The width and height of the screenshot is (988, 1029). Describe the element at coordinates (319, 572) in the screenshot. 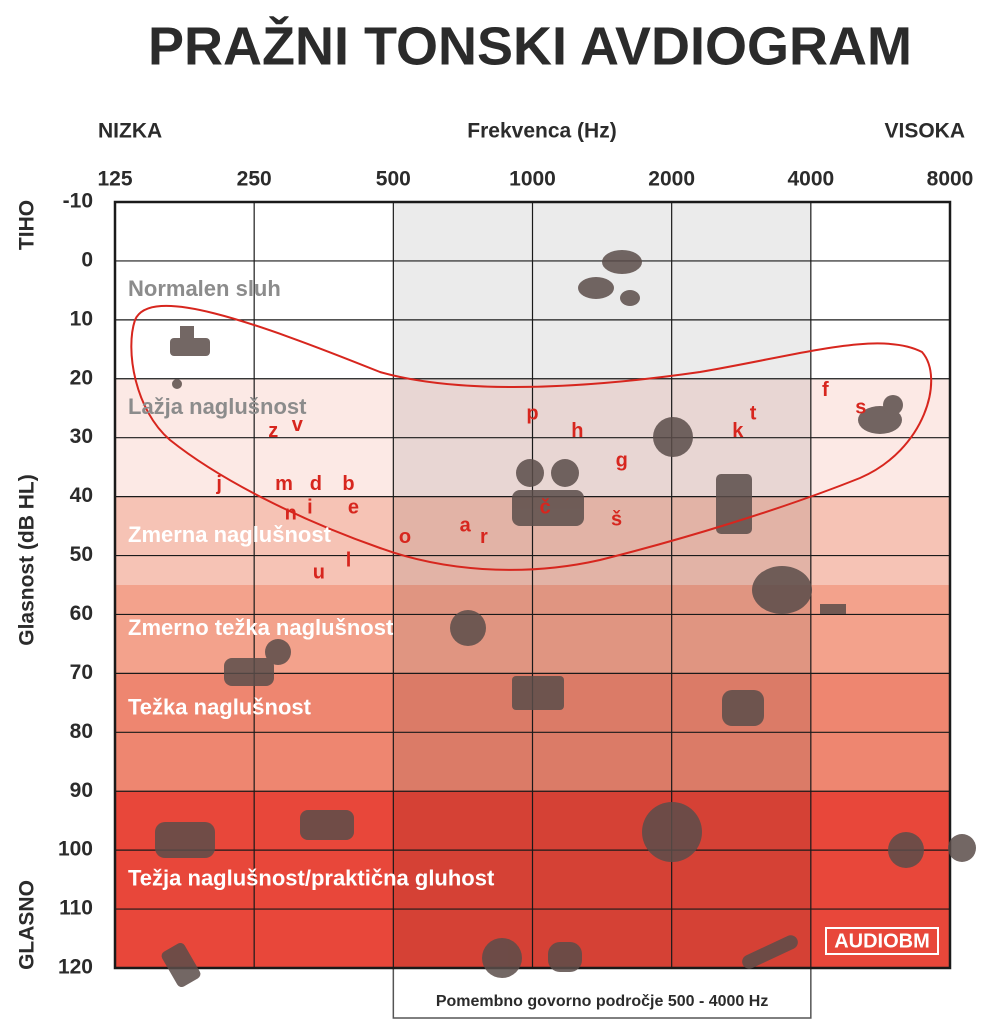

I see `phoneme: u` at that location.